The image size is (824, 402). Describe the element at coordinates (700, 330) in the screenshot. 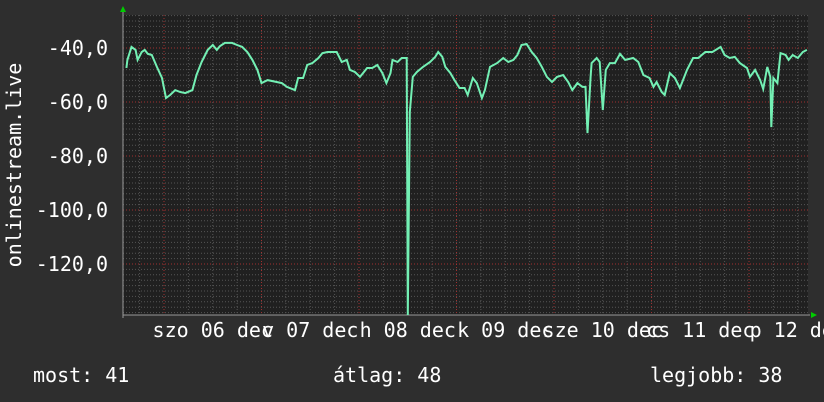

I see `x-tick-label: cs 11 dec` at that location.